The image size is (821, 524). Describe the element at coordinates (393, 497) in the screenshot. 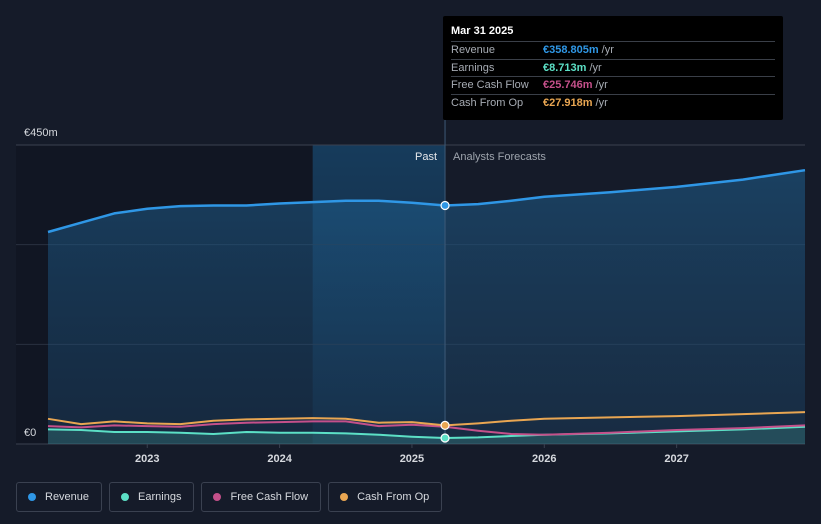

I see `legend-label: Cash From Op` at that location.